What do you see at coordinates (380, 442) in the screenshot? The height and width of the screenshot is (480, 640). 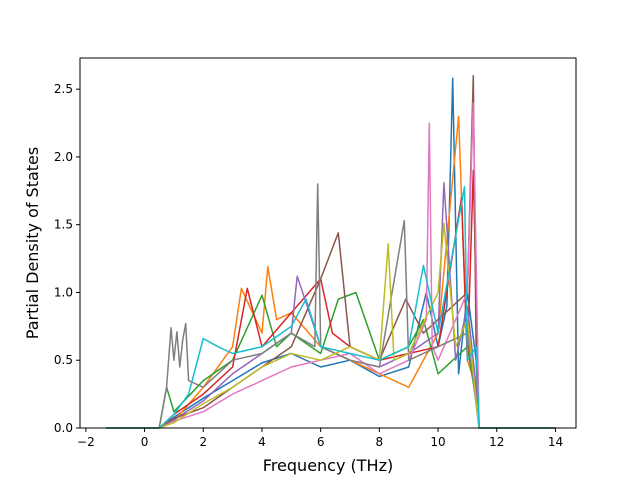 I see `x-tick-label: 8` at bounding box center [380, 442].